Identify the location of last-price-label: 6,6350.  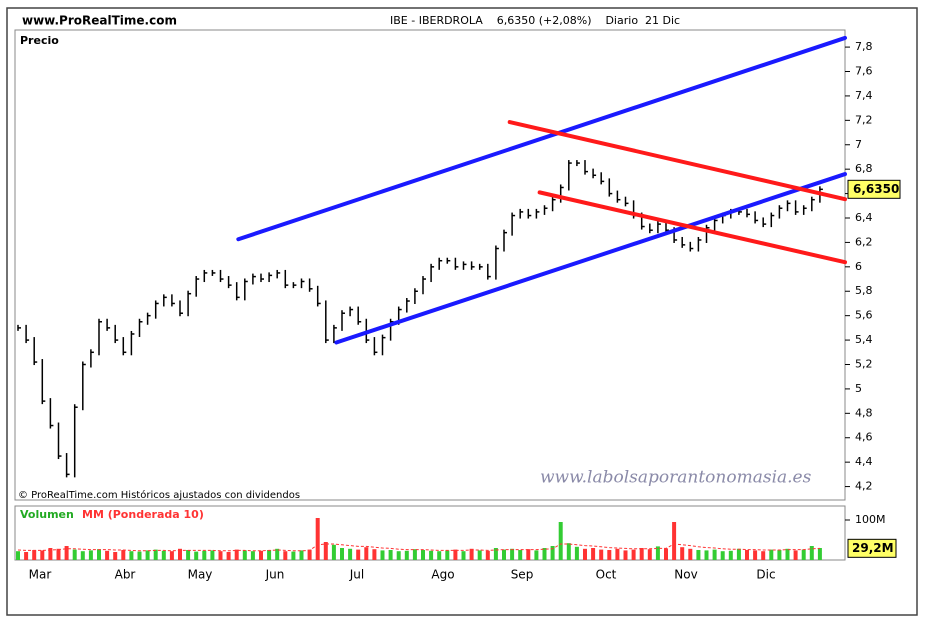
(876, 189).